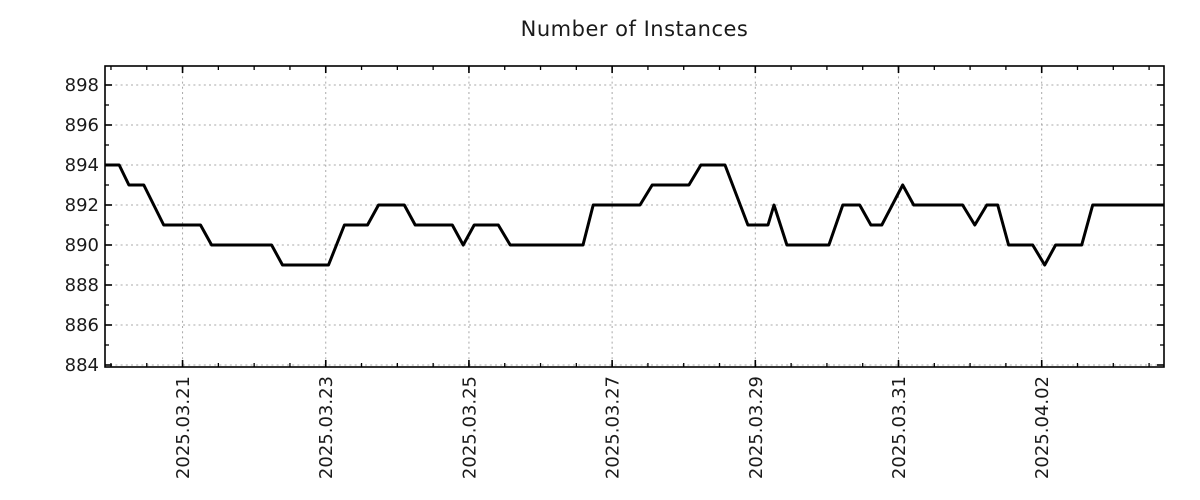  Describe the element at coordinates (82, 285) in the screenshot. I see `svg-text: 888` at that location.